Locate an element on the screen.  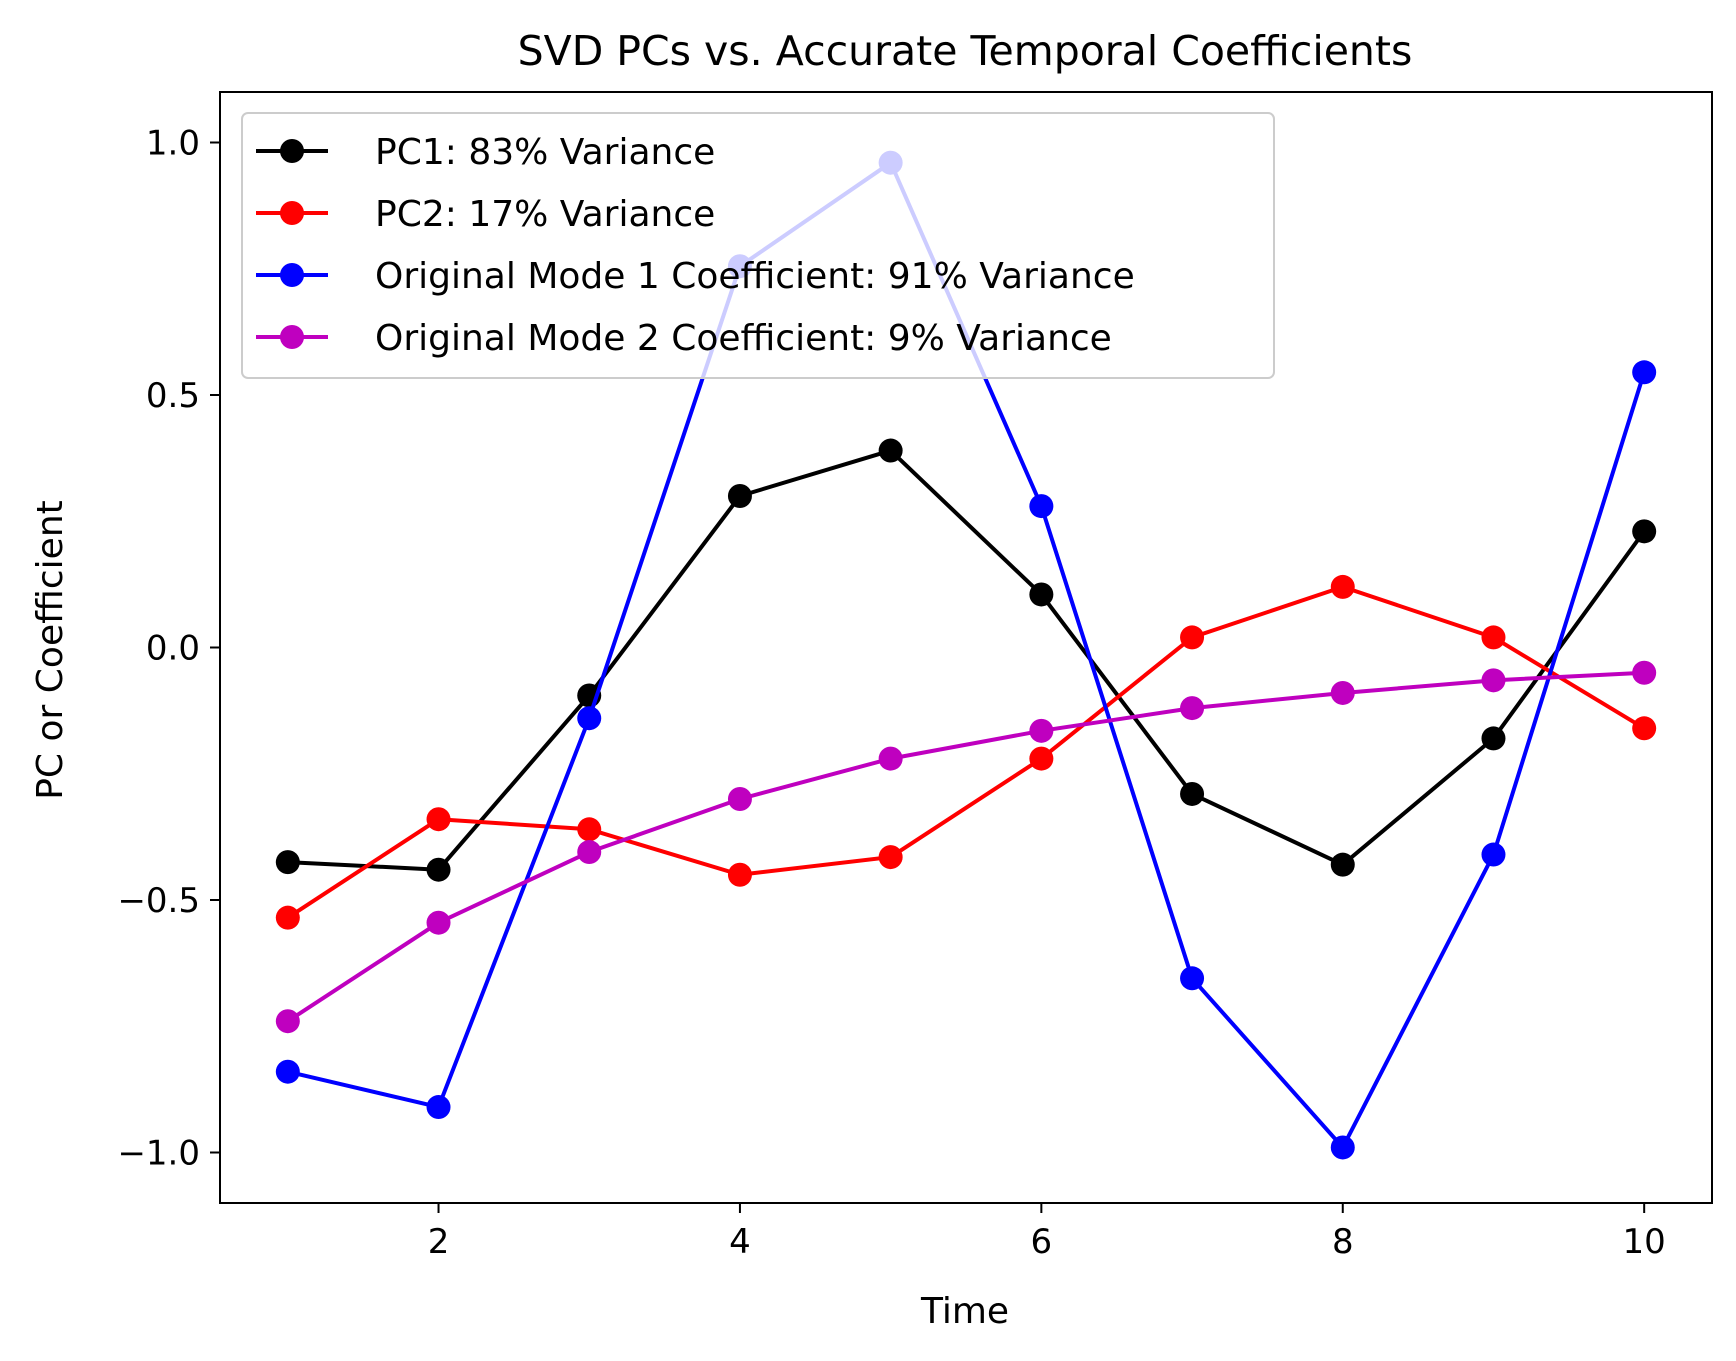
legend-label: PC1: 83% Variance is located at coordinates (545, 152).